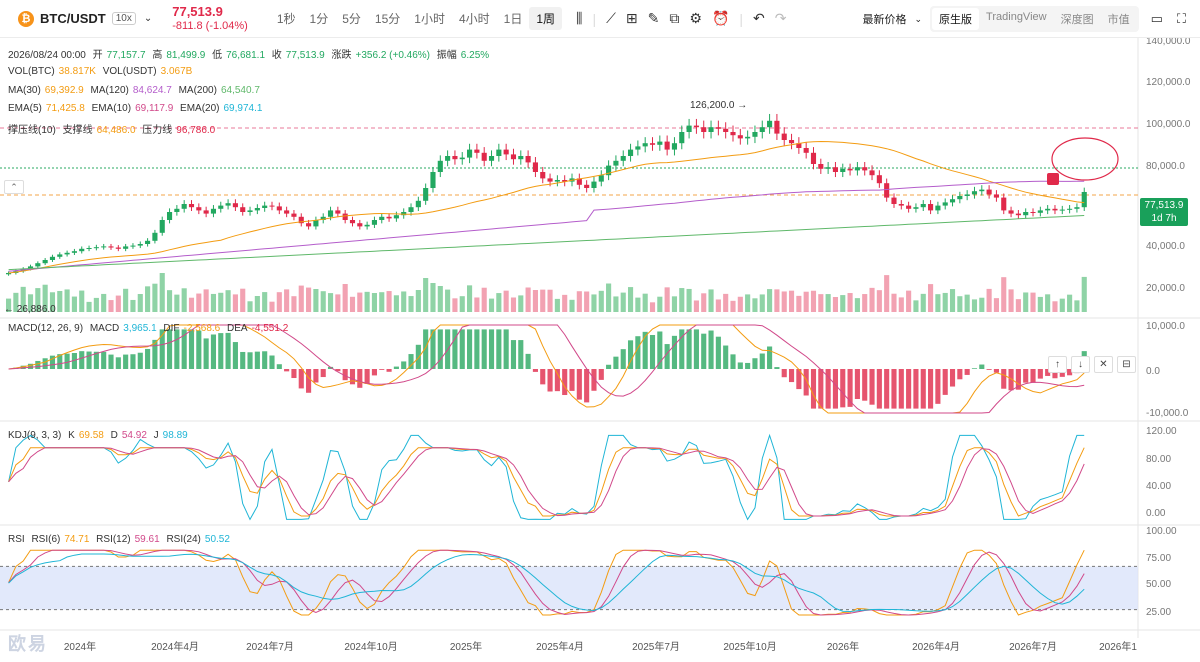 This screenshot has width=1200, height=662. I want to click on undo-icon: ↶, so click(759, 18).